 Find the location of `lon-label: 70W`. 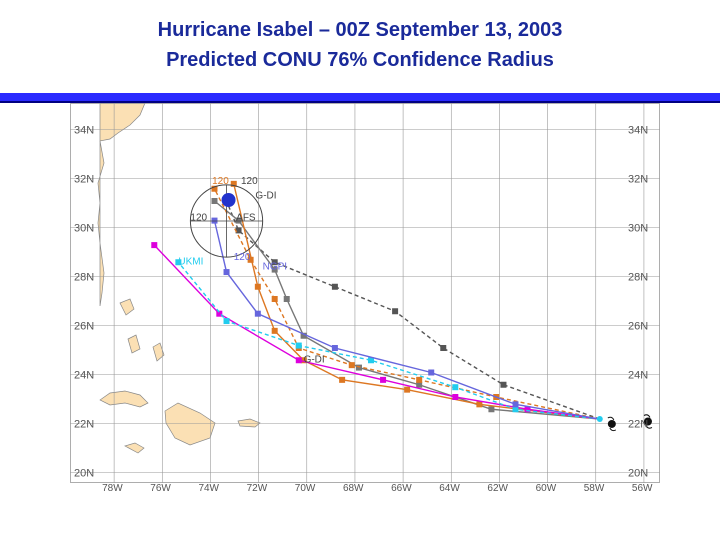

lon-label: 70W is located at coordinates (305, 488).